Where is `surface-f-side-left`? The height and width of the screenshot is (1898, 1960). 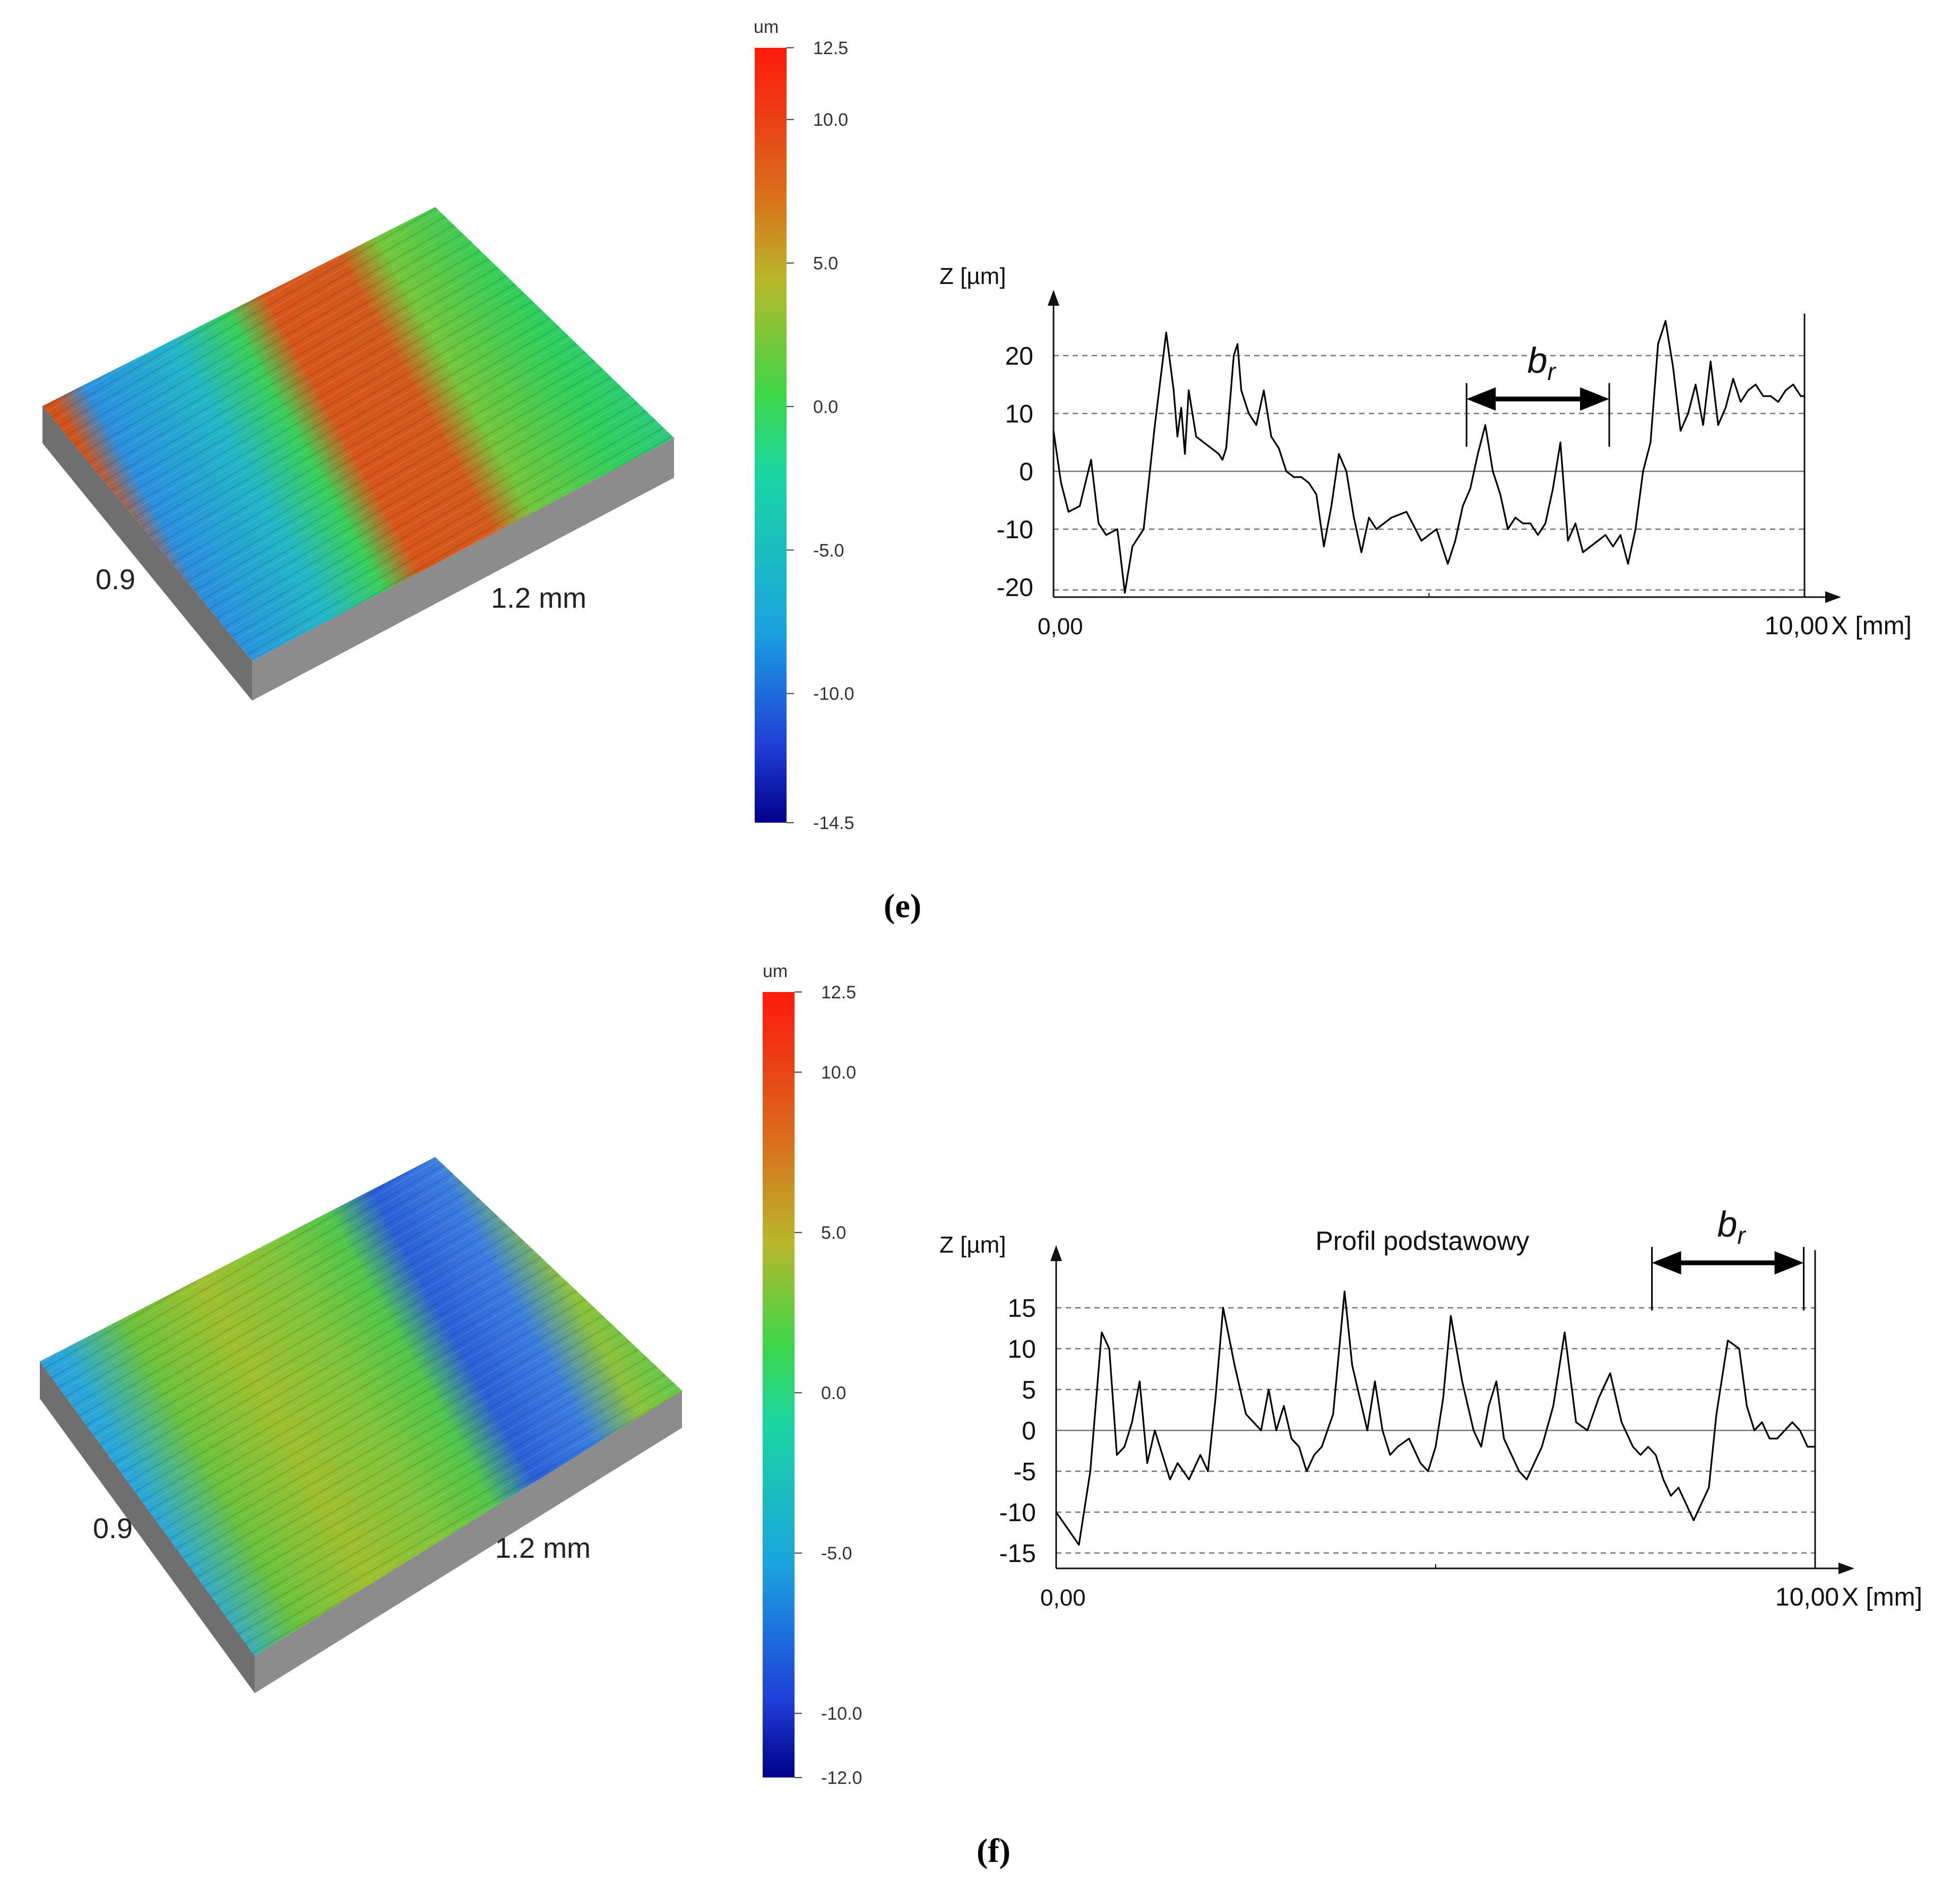
surface-f-side-left is located at coordinates (147, 1527).